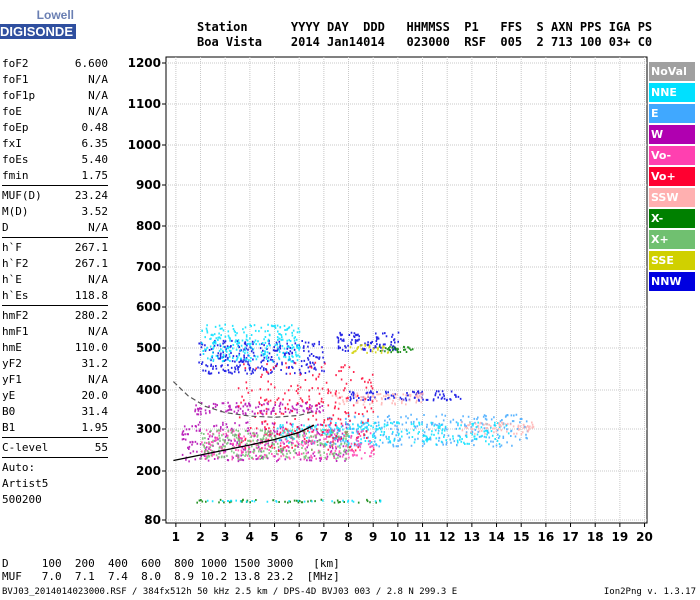  Describe the element at coordinates (620, 537) in the screenshot. I see `x-tick-label: 19` at that location.